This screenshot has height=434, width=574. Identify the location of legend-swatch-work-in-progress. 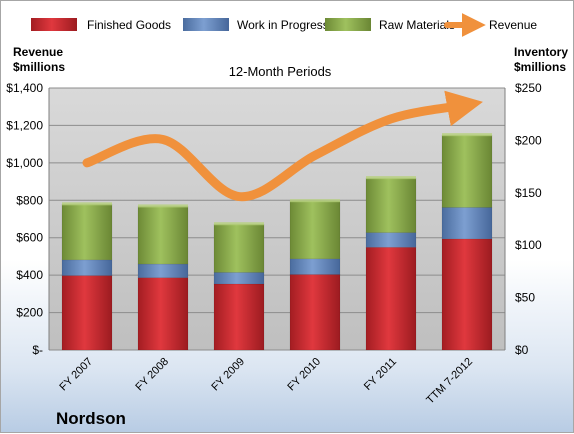
(206, 24).